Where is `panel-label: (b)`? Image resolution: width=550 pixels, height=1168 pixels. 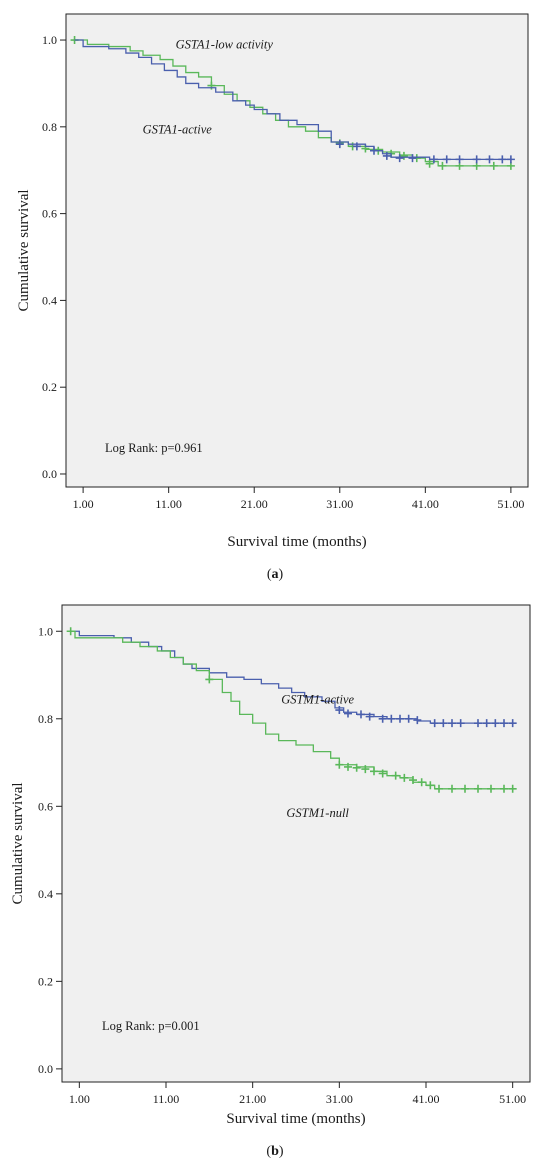 panel-label: (b) is located at coordinates (274, 1151).